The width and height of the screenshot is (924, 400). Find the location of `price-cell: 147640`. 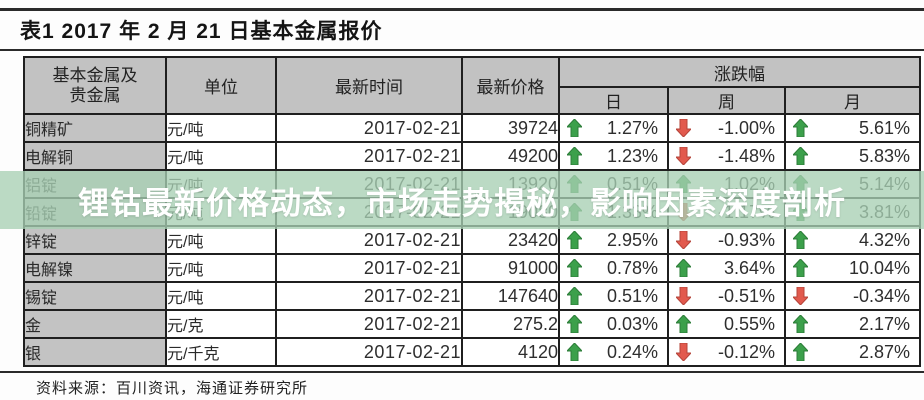

price-cell: 147640 is located at coordinates (510, 296).